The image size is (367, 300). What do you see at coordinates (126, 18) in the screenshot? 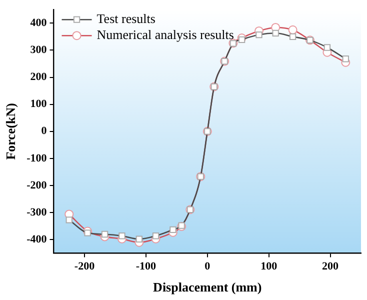
I see `legend-label: Test results` at bounding box center [126, 18].